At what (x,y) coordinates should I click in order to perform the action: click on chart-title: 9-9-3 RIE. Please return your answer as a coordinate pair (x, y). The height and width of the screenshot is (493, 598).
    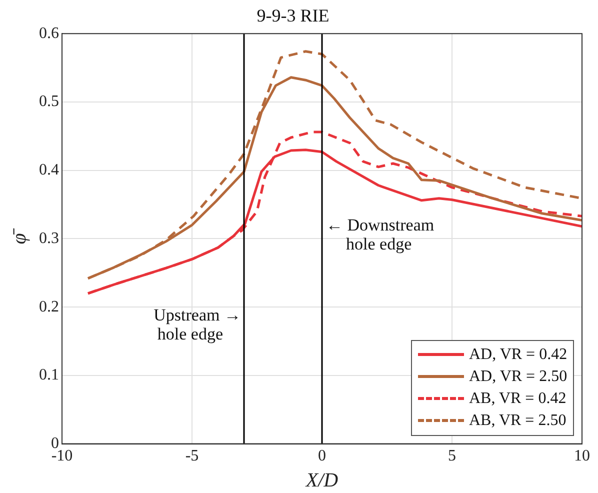
    Looking at the image, I should click on (293, 16).